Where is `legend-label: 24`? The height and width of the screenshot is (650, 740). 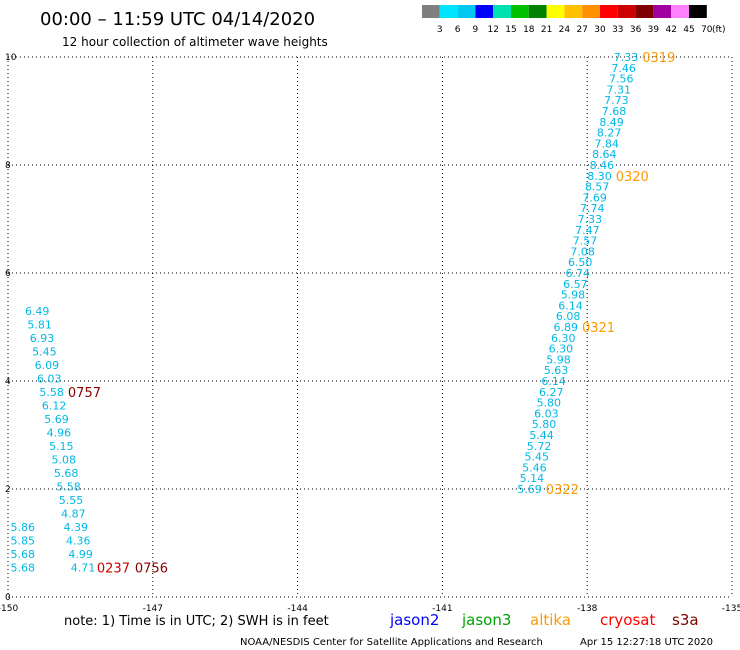 legend-label: 24 is located at coordinates (565, 30).